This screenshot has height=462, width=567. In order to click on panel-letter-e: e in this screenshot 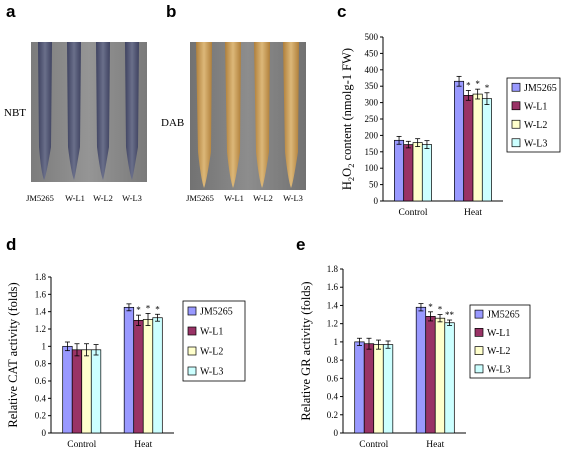, I will do `click(301, 244)`.